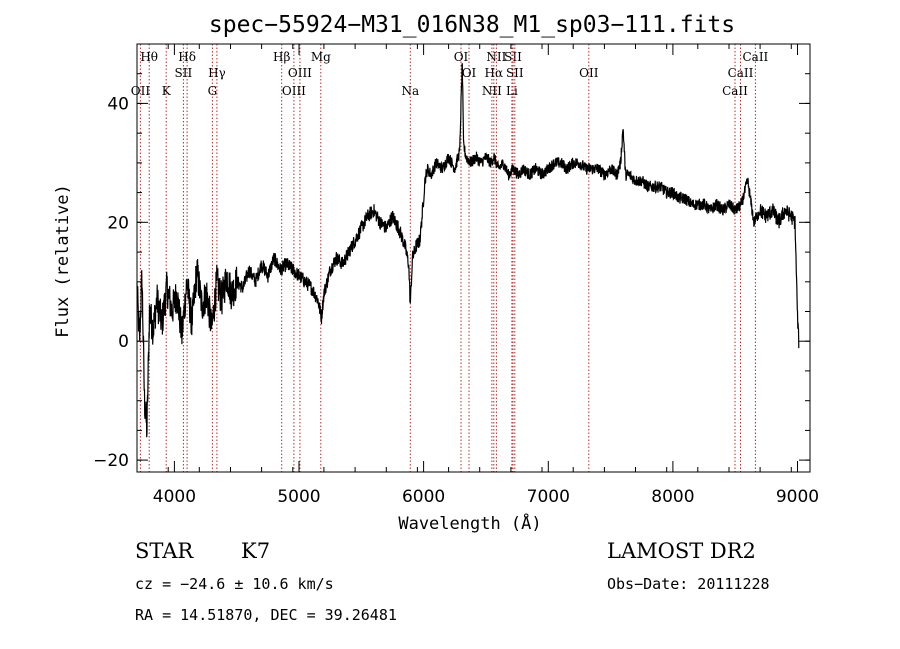 The width and height of the screenshot is (900, 649). What do you see at coordinates (423, 497) in the screenshot?
I see `x-tick-label: 6000` at bounding box center [423, 497].